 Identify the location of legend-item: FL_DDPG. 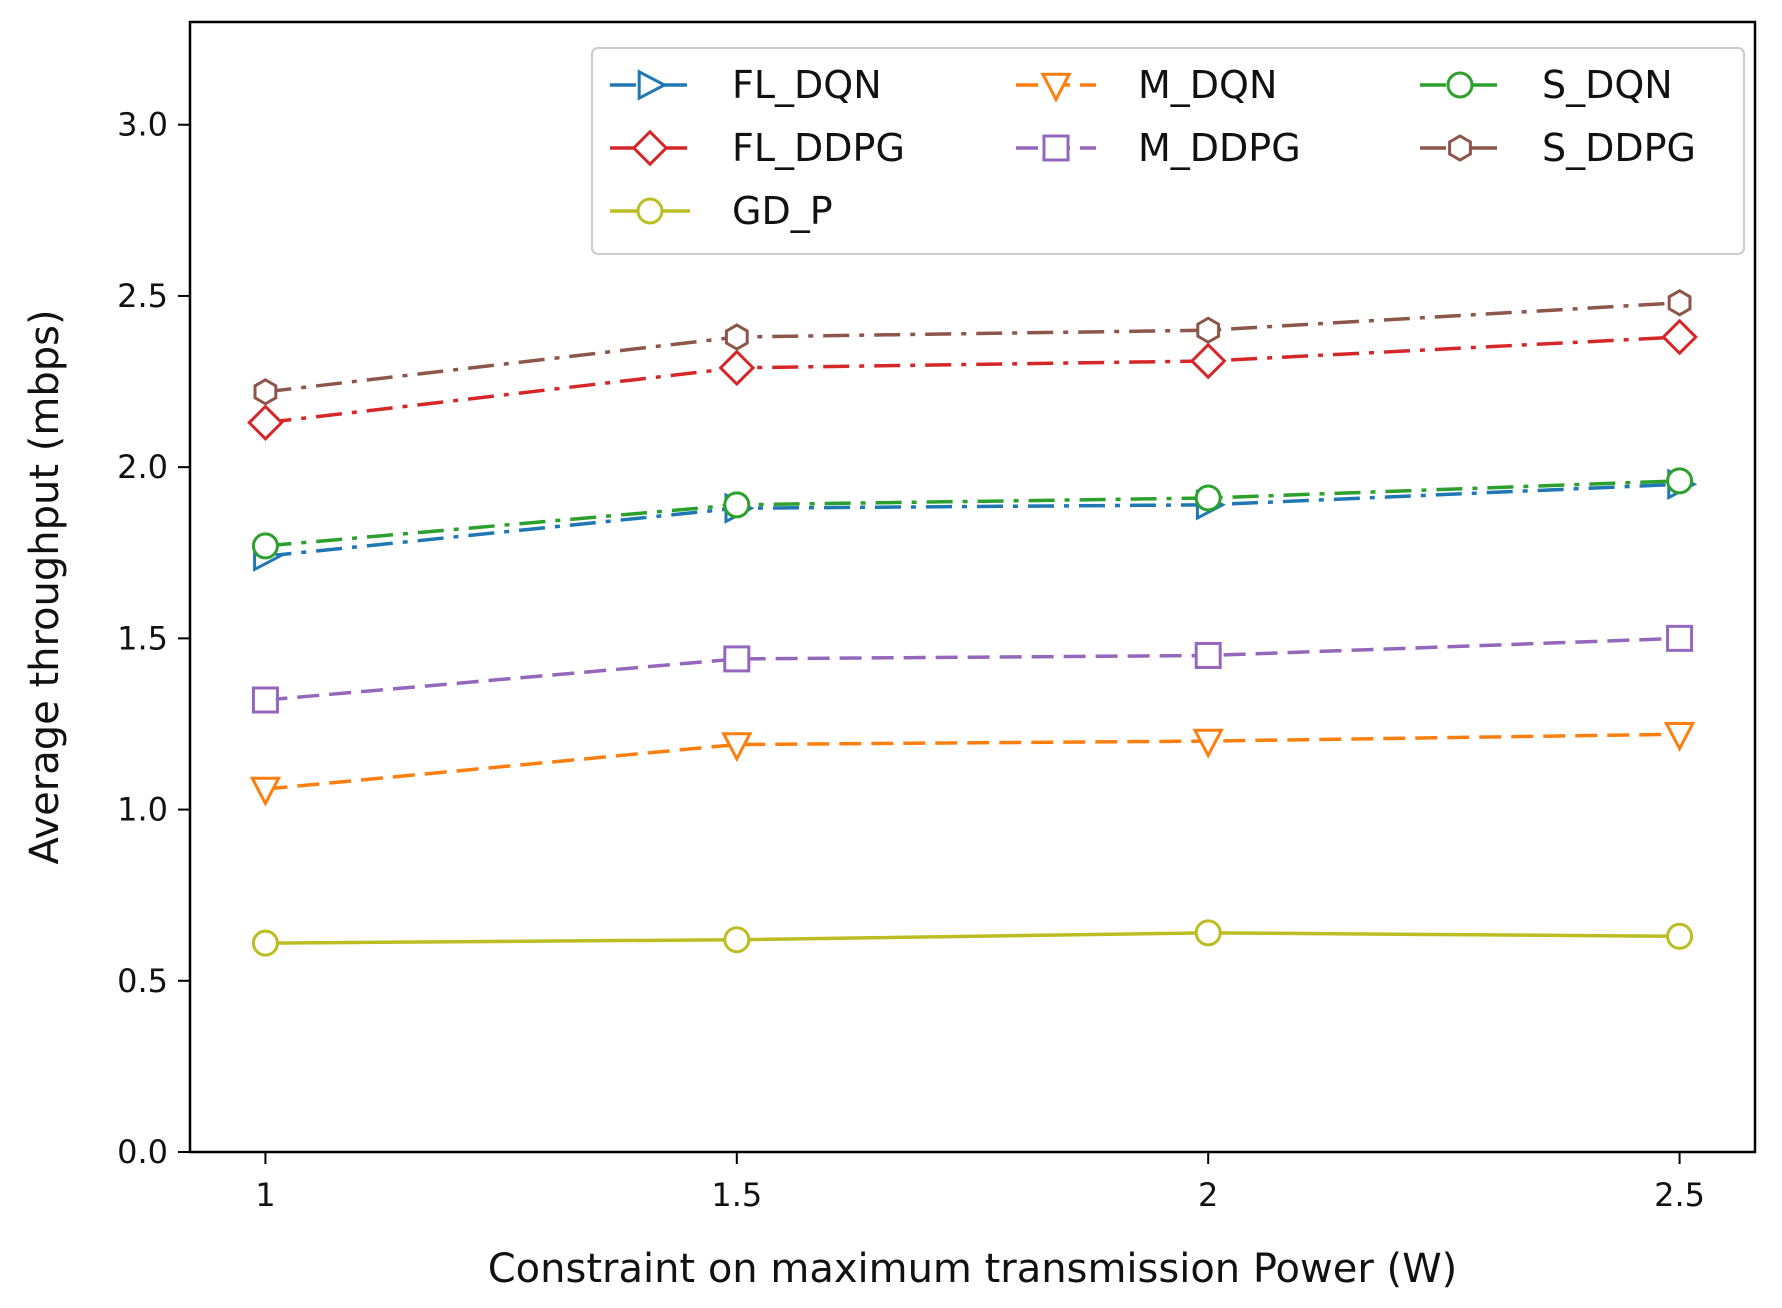
(757, 148).